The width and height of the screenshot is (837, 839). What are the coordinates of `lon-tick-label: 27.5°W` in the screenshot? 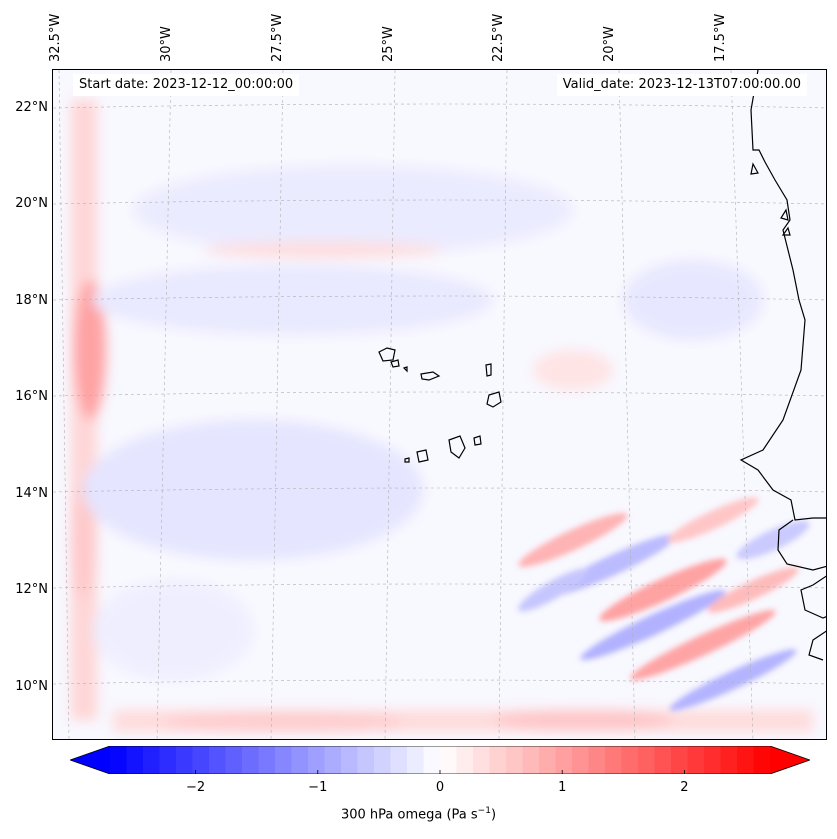 It's located at (277, 37).